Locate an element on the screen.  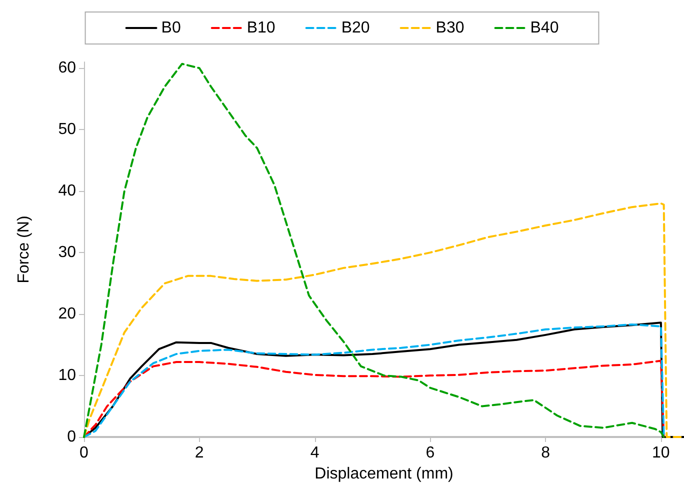
y-tick-label: 50 is located at coordinates (67, 129).